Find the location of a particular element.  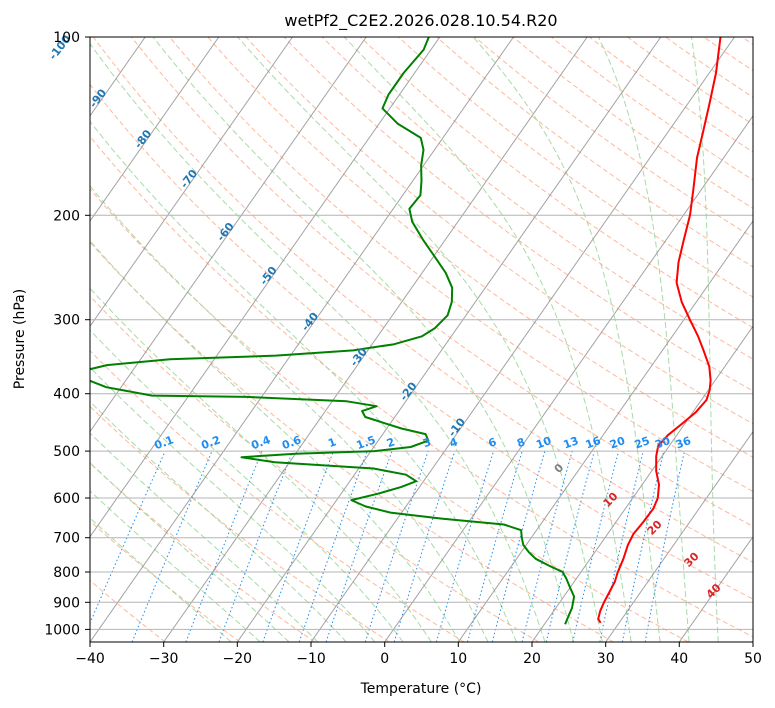

mixing-ratio-label: 2 is located at coordinates (391, 442).